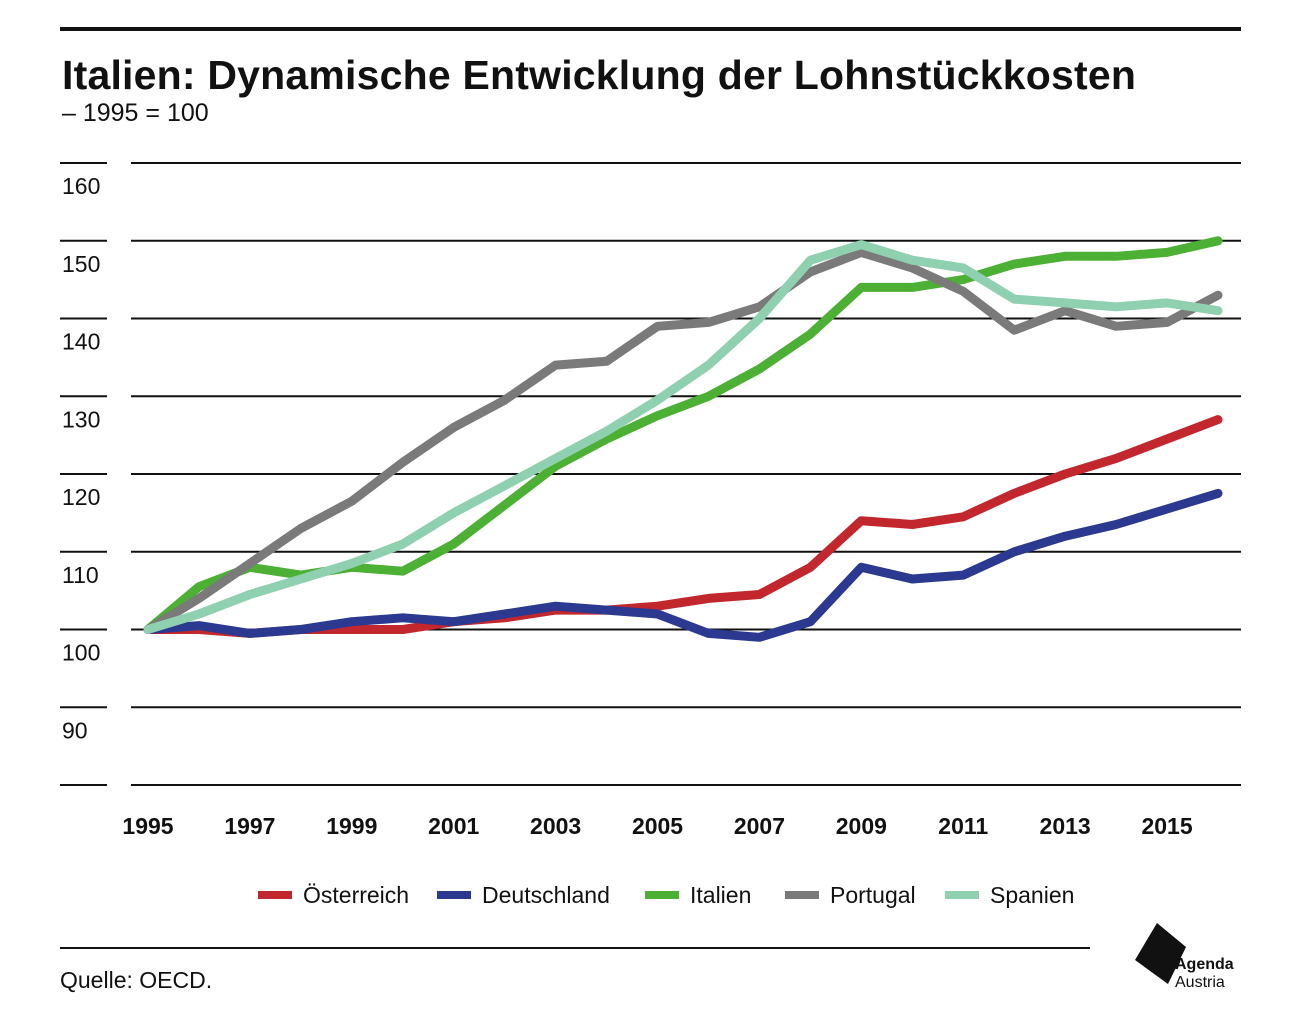  What do you see at coordinates (81, 264) in the screenshot?
I see `y-tick-label: 150` at bounding box center [81, 264].